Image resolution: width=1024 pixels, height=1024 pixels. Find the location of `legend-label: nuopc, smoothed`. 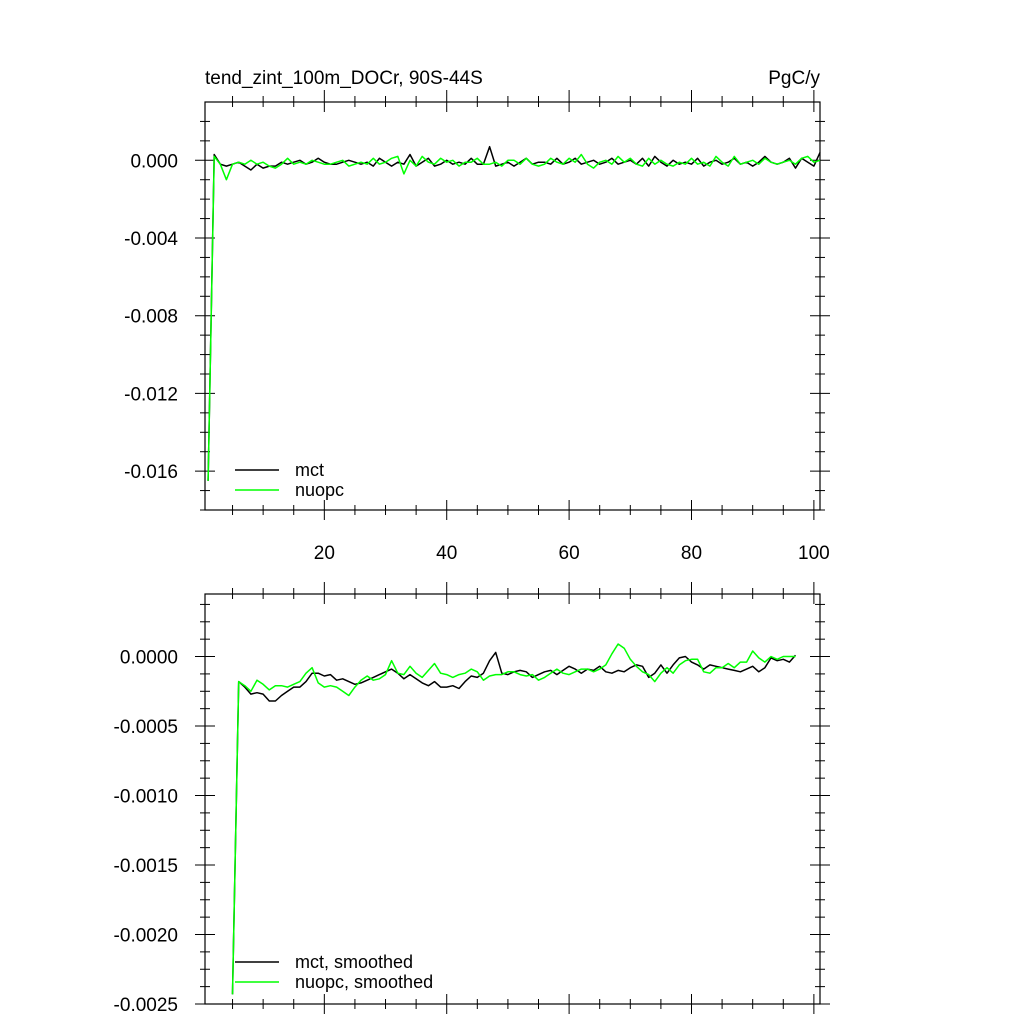

legend-label: nuopc, smoothed is located at coordinates (364, 982).